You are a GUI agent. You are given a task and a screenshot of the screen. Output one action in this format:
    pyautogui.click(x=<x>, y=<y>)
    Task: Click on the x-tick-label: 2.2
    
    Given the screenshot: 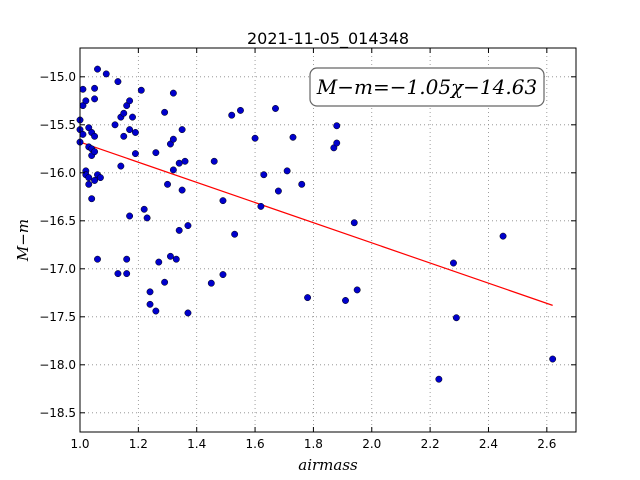 What is the action you would take?
    pyautogui.click(x=430, y=444)
    